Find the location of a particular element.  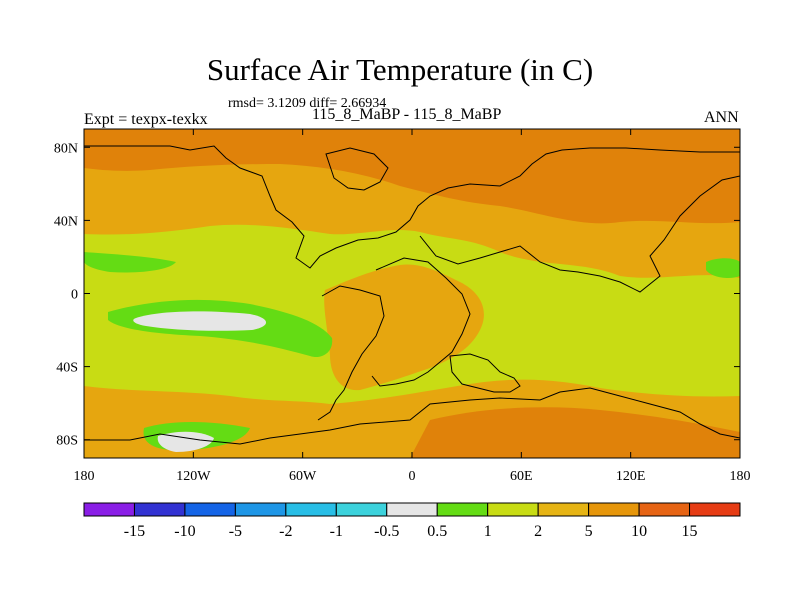

colorbar-level-label: 2 is located at coordinates (538, 531).